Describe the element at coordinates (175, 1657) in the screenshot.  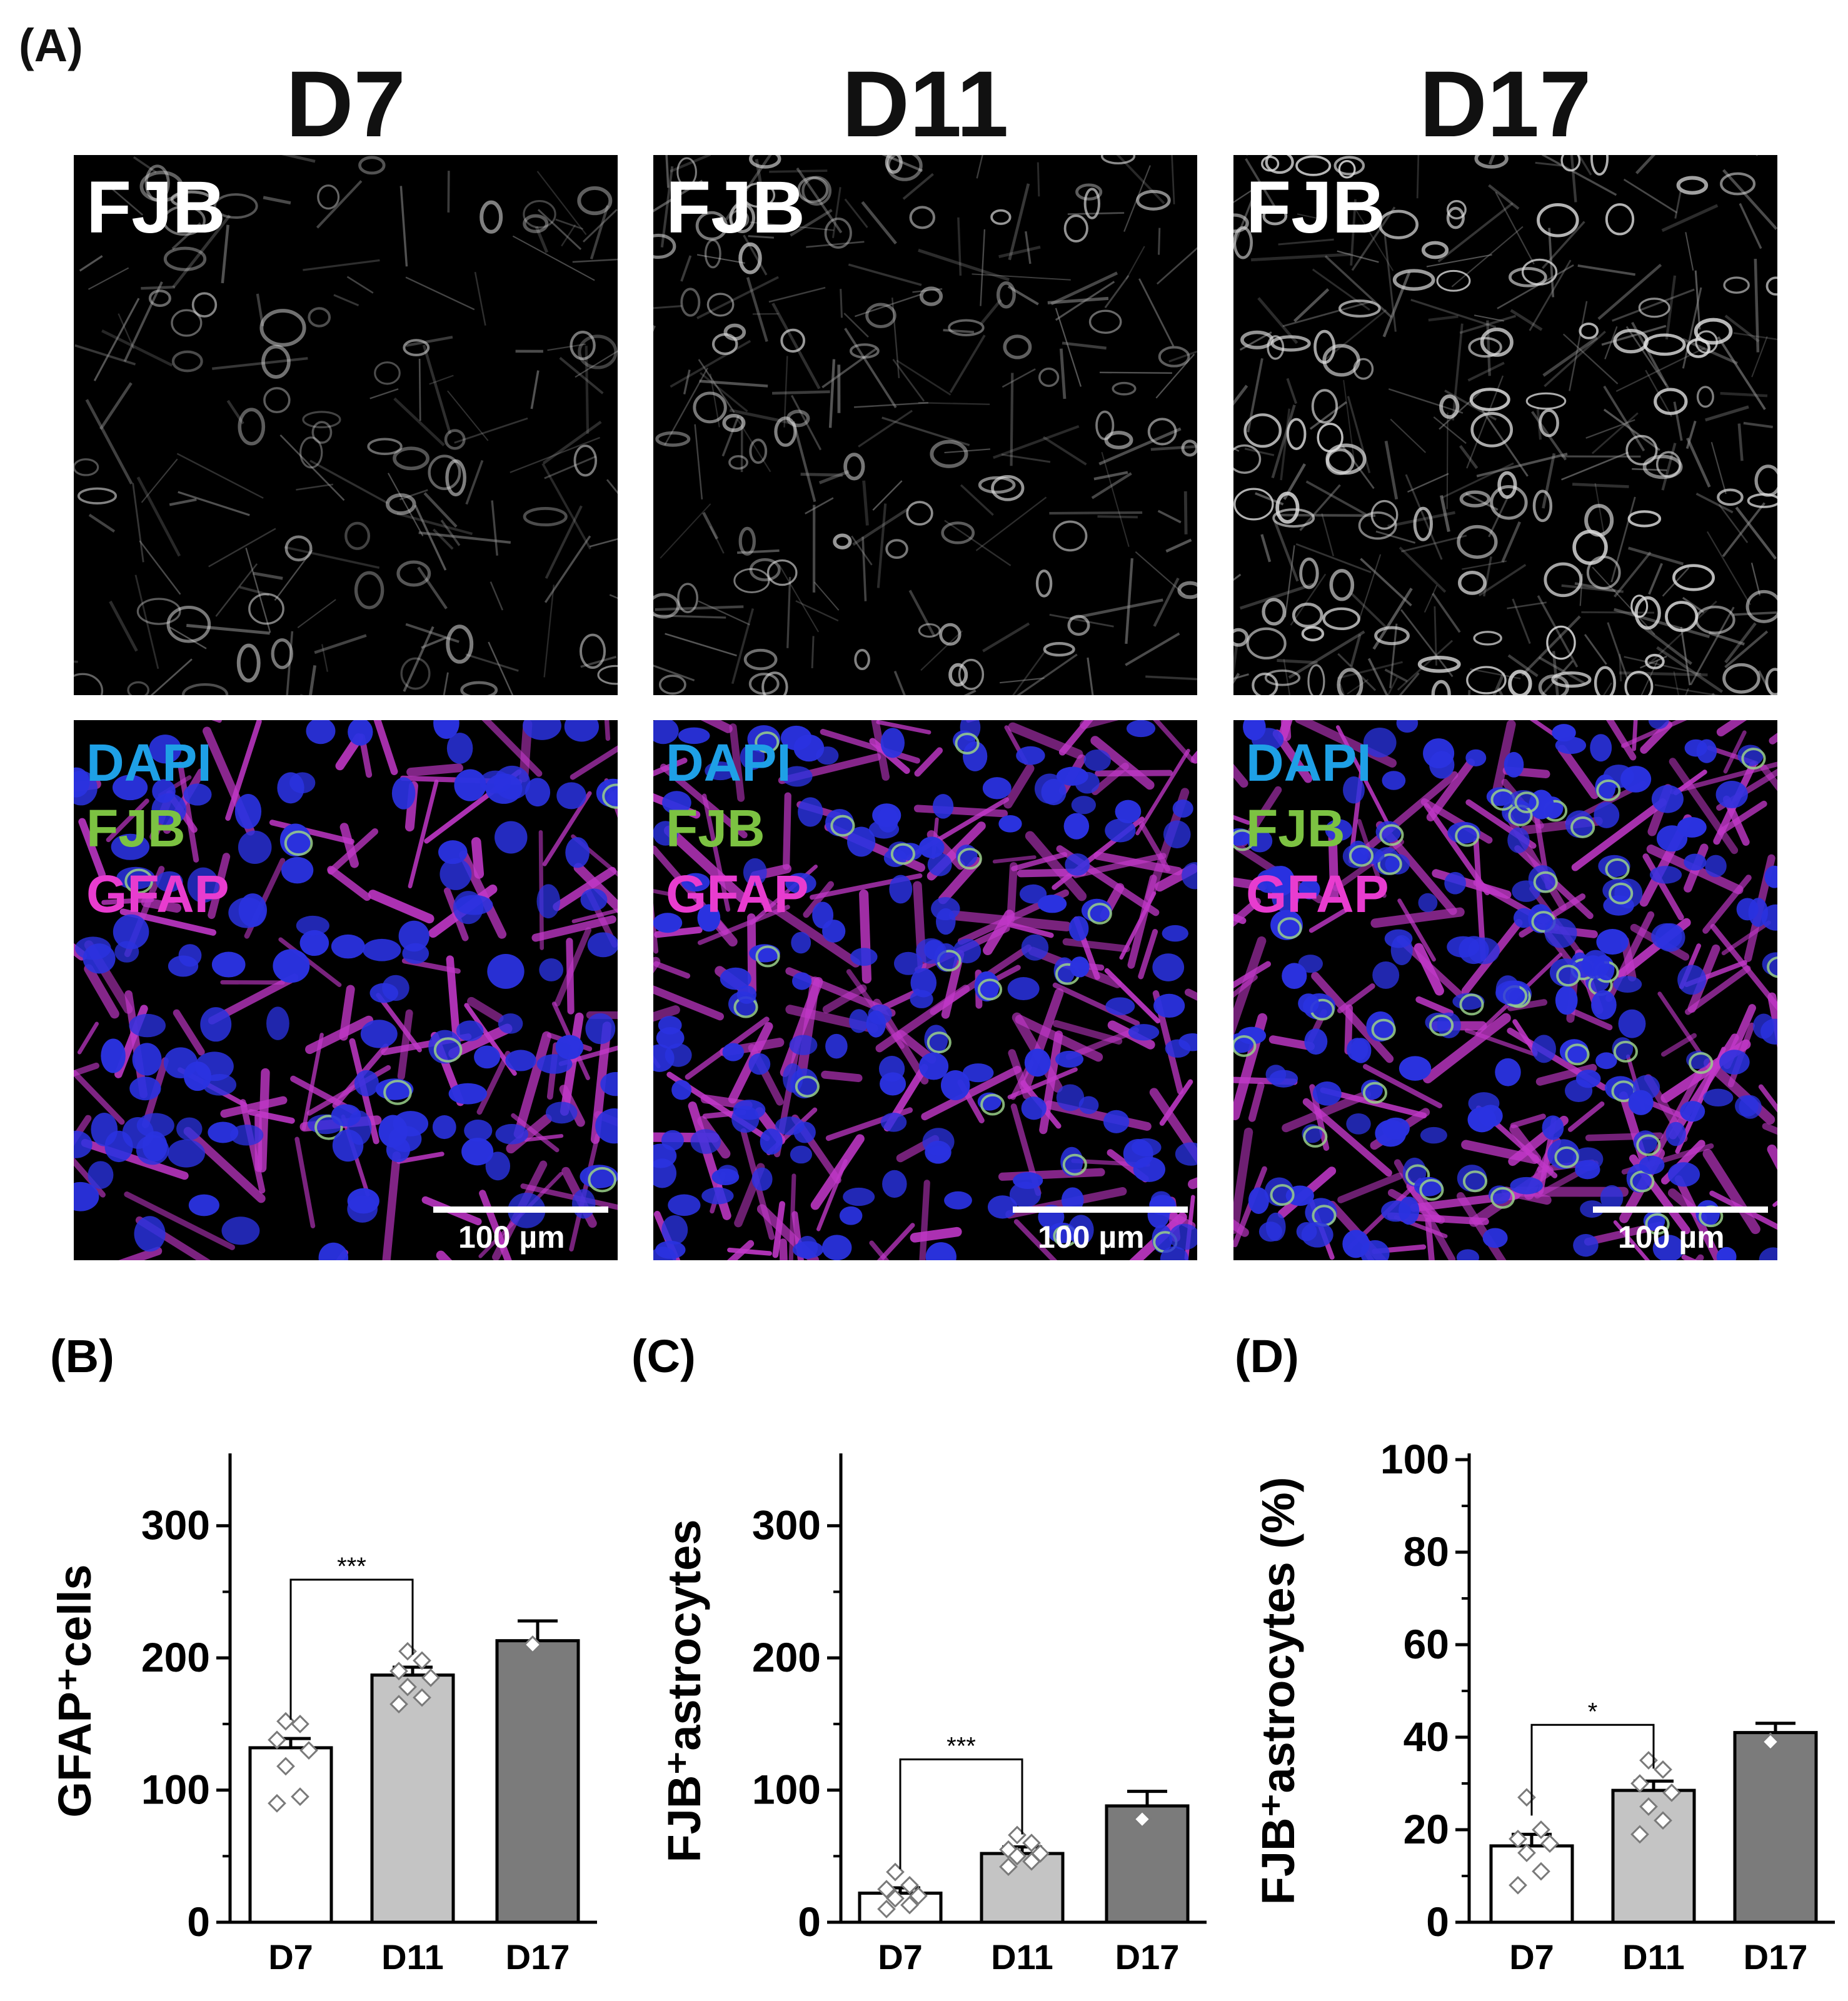
I see `y-tick-label: 200` at that location.